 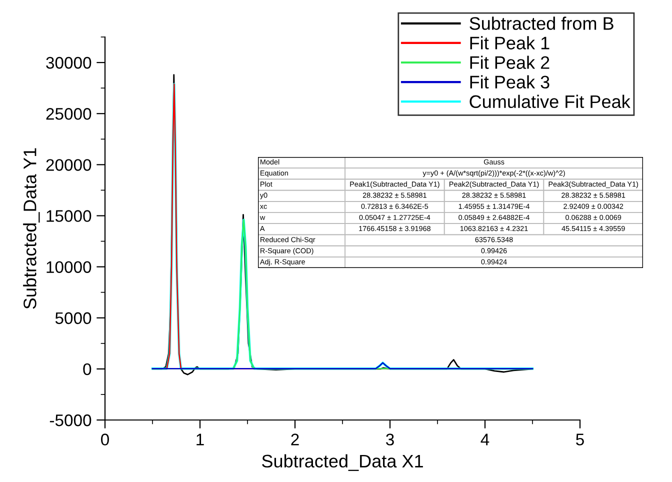 I want to click on x-tick-label: 0, so click(x=105, y=440).